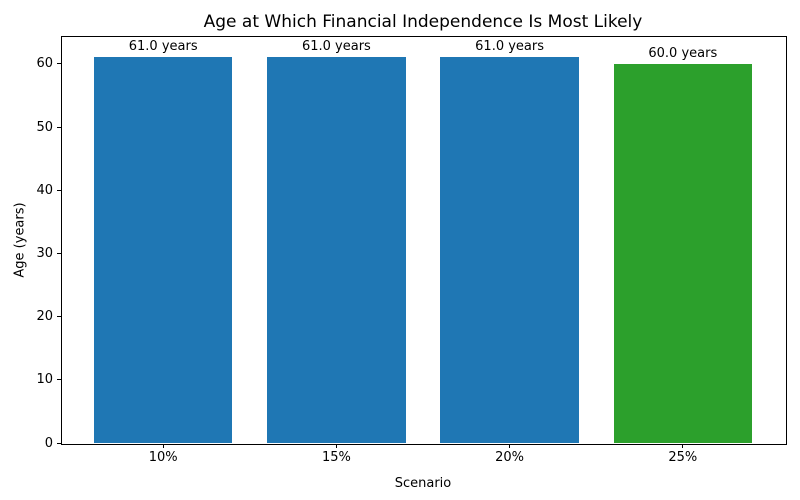  What do you see at coordinates (44, 317) in the screenshot?
I see `y-tick-label: 20` at bounding box center [44, 317].